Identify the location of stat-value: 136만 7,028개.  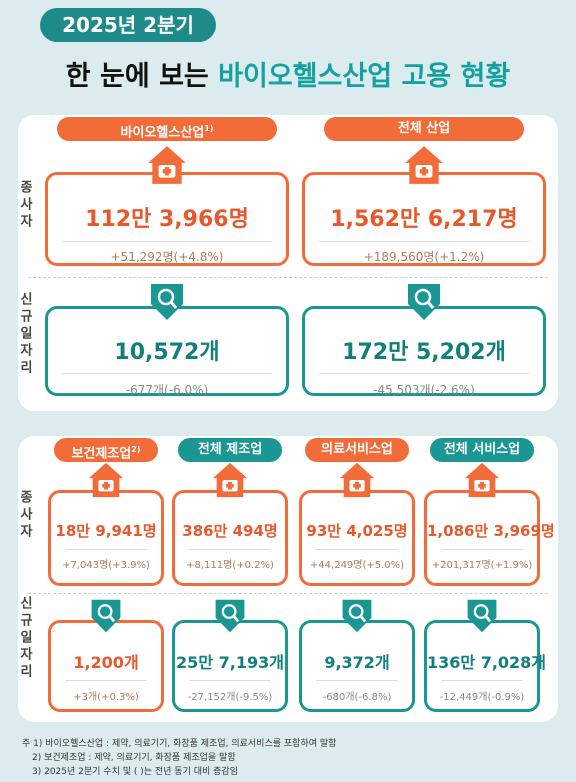
(487, 662).